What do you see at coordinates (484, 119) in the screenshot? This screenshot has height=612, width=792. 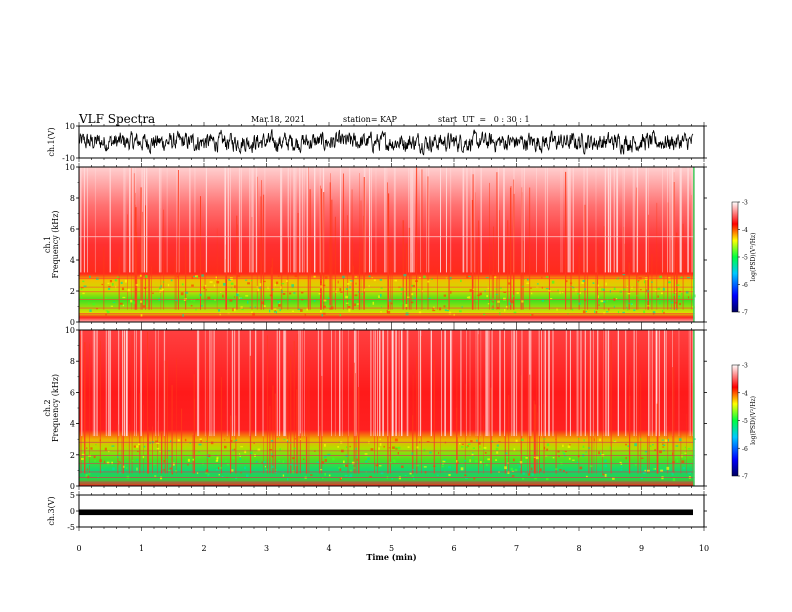 I see `start-time-label: start UT = 0 : 30 : 1` at bounding box center [484, 119].